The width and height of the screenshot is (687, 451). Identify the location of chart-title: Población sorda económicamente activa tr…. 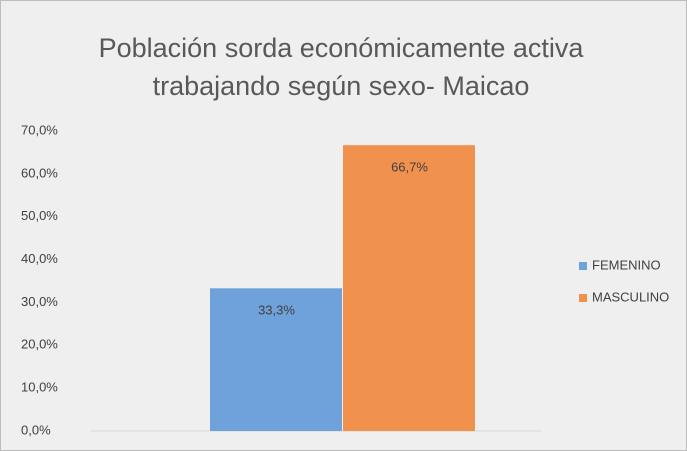
(341, 67).